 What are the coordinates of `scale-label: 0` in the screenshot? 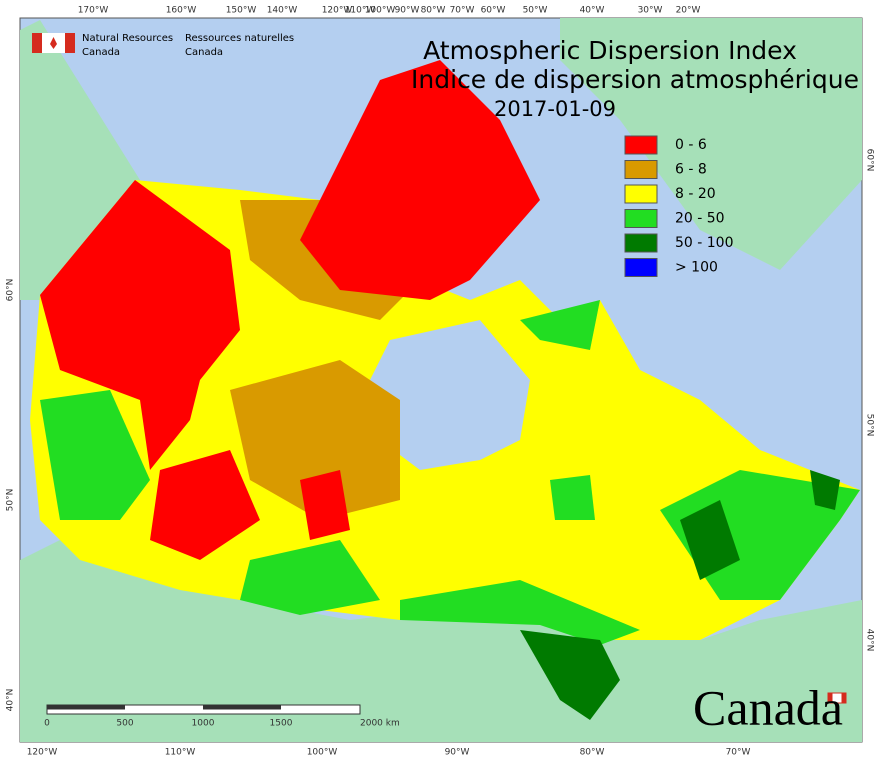 It's located at (47, 724).